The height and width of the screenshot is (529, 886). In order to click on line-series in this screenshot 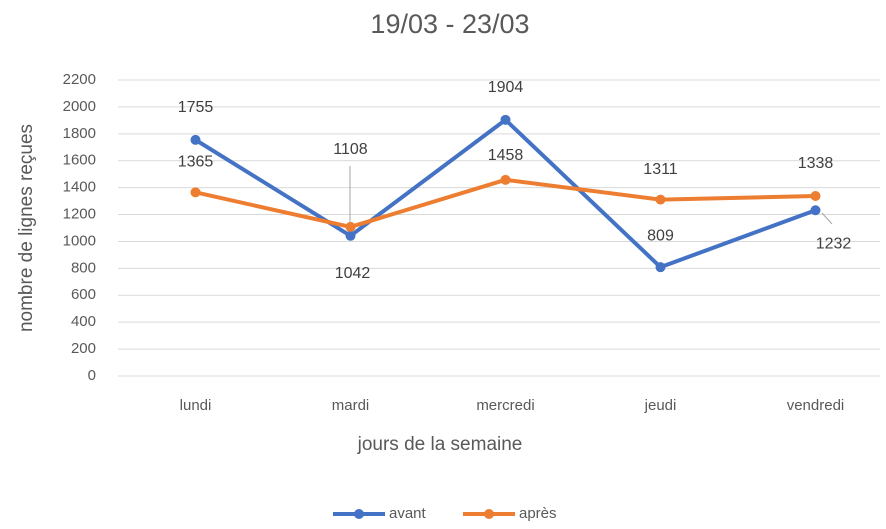, I will do `click(505, 203)`.